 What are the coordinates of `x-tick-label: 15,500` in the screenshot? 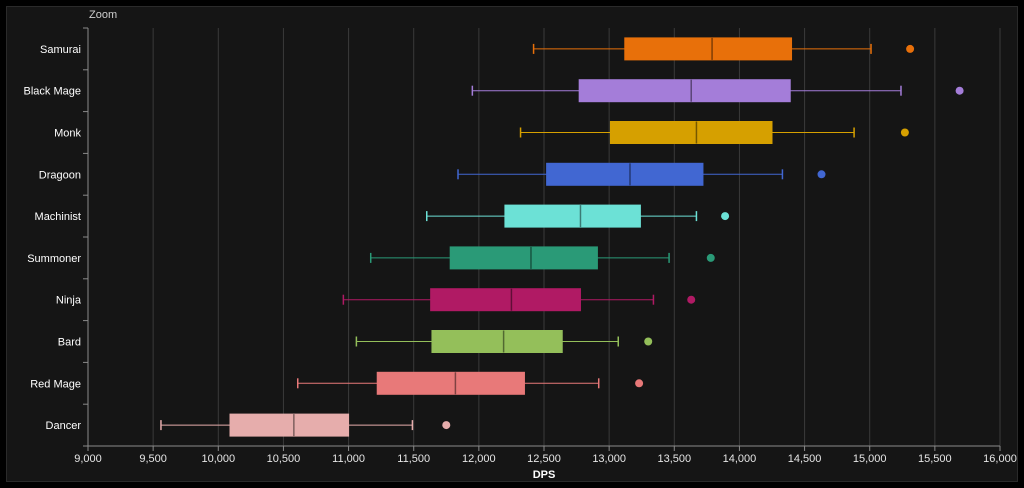 It's located at (935, 459).